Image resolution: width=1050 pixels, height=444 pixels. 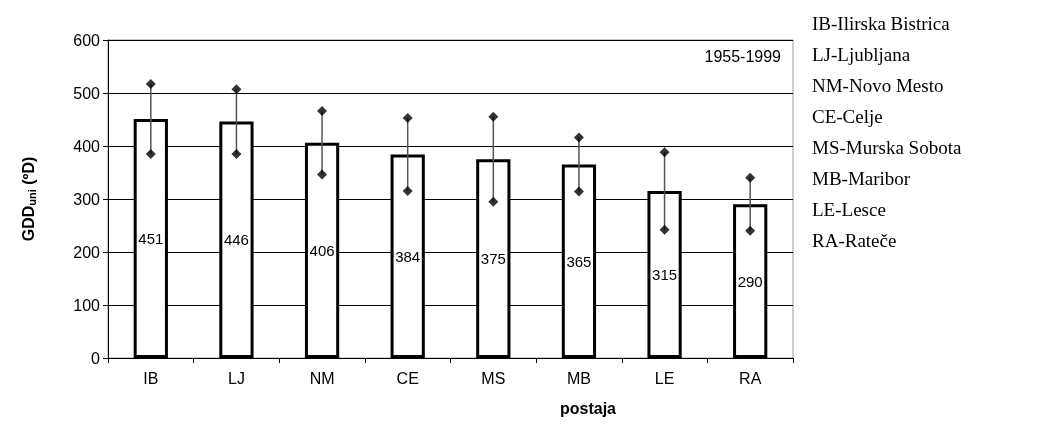 I want to click on y-tick-label: 200, so click(x=87, y=252).